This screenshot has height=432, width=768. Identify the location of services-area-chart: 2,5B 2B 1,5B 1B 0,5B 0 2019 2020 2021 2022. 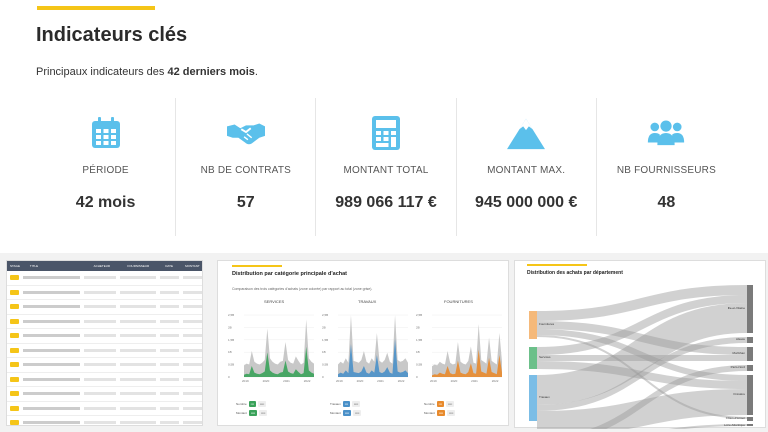
(271, 348).